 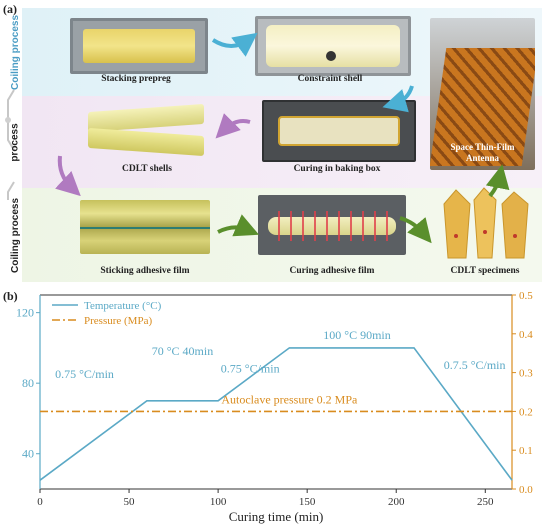 I want to click on panel-b-label: (b), so click(x=10, y=296).